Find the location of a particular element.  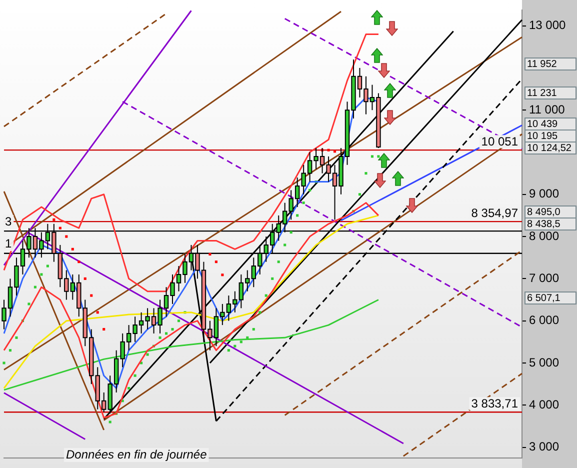

y-tick-label: 6 000 is located at coordinates (544, 320).